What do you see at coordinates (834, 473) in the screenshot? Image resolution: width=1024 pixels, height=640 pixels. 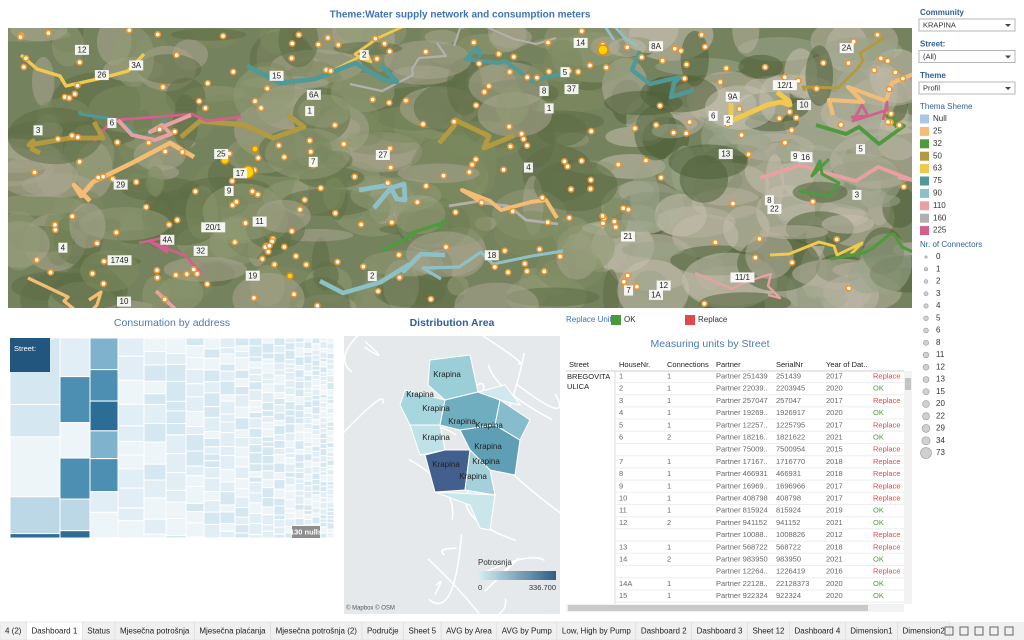 I see `table-cell: 2018` at bounding box center [834, 473].